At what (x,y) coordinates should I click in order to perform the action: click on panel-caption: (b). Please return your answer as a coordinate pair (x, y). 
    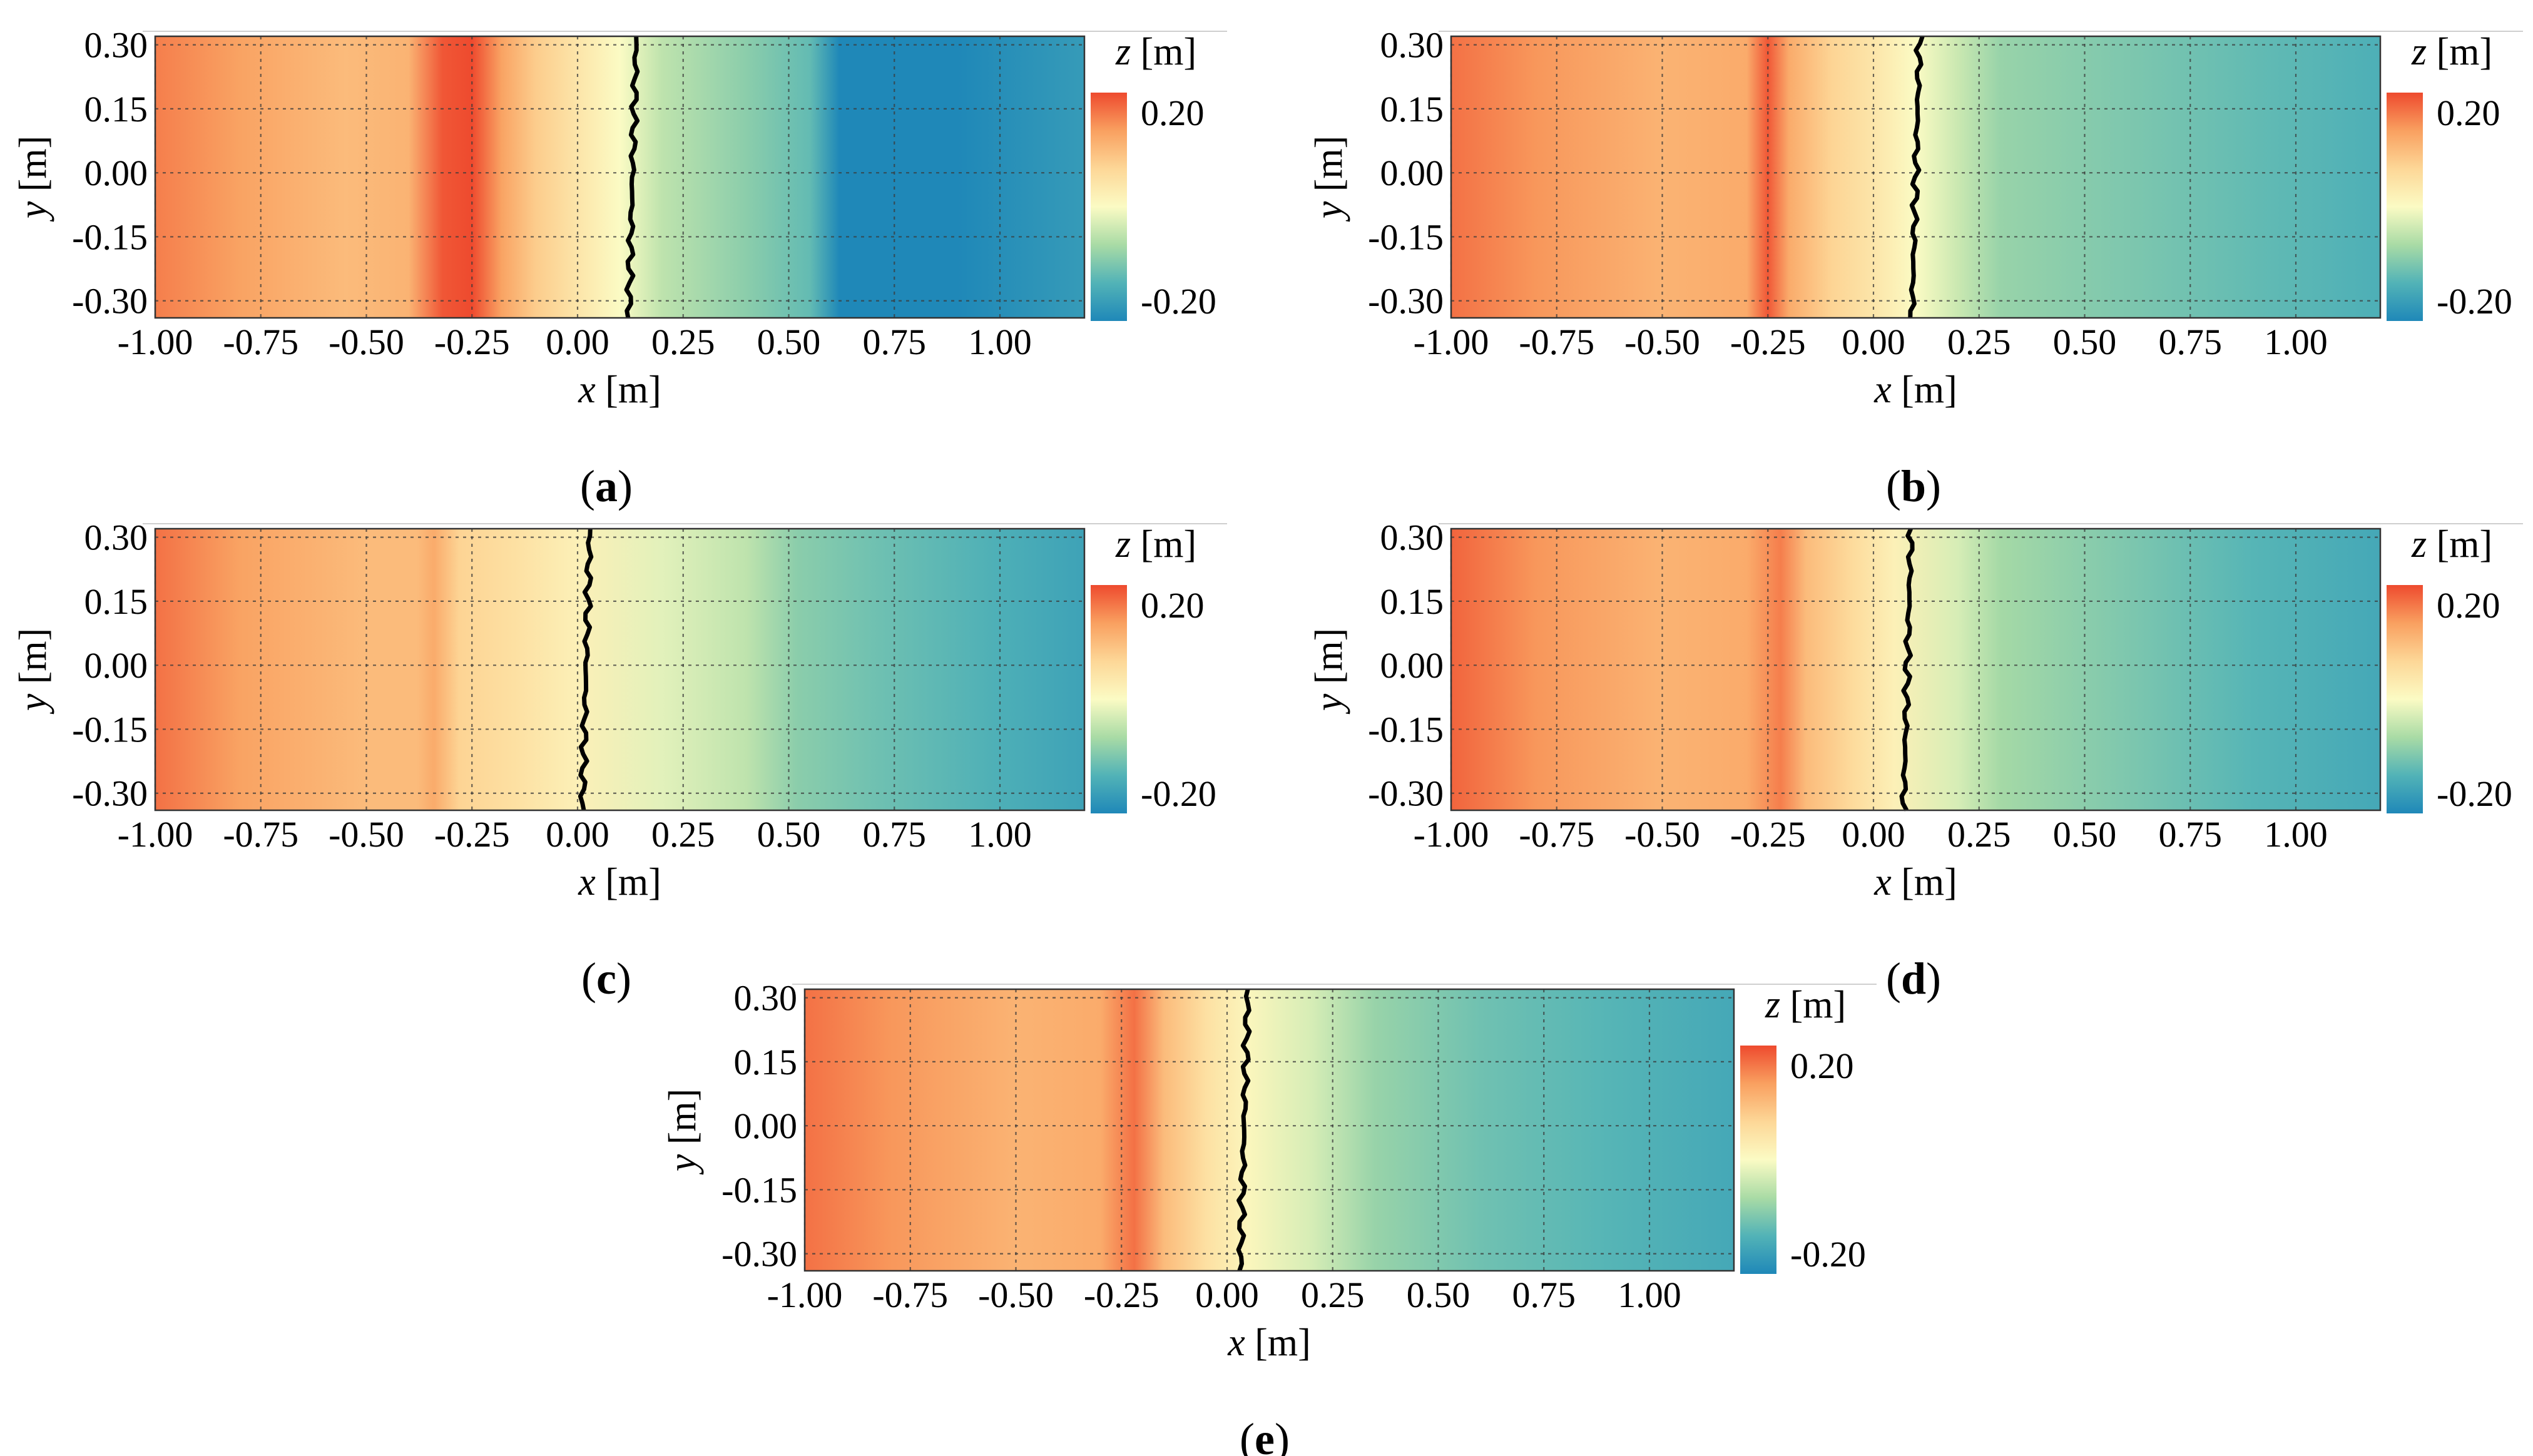
    Looking at the image, I should click on (1913, 486).